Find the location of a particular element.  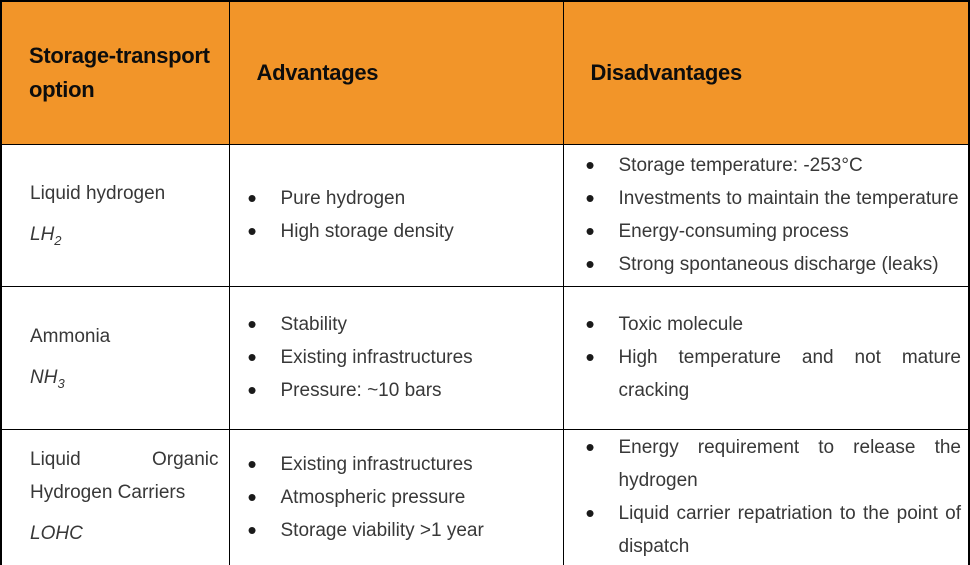

header-storage-transport-option: Storage-transport option is located at coordinates (115, 72).